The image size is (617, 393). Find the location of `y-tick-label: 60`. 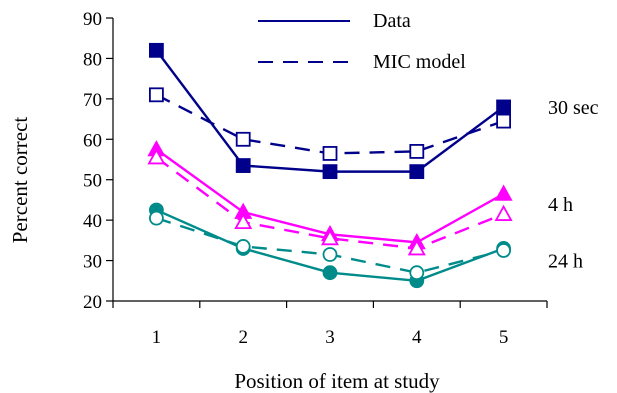

y-tick-label: 60 is located at coordinates (92, 140).